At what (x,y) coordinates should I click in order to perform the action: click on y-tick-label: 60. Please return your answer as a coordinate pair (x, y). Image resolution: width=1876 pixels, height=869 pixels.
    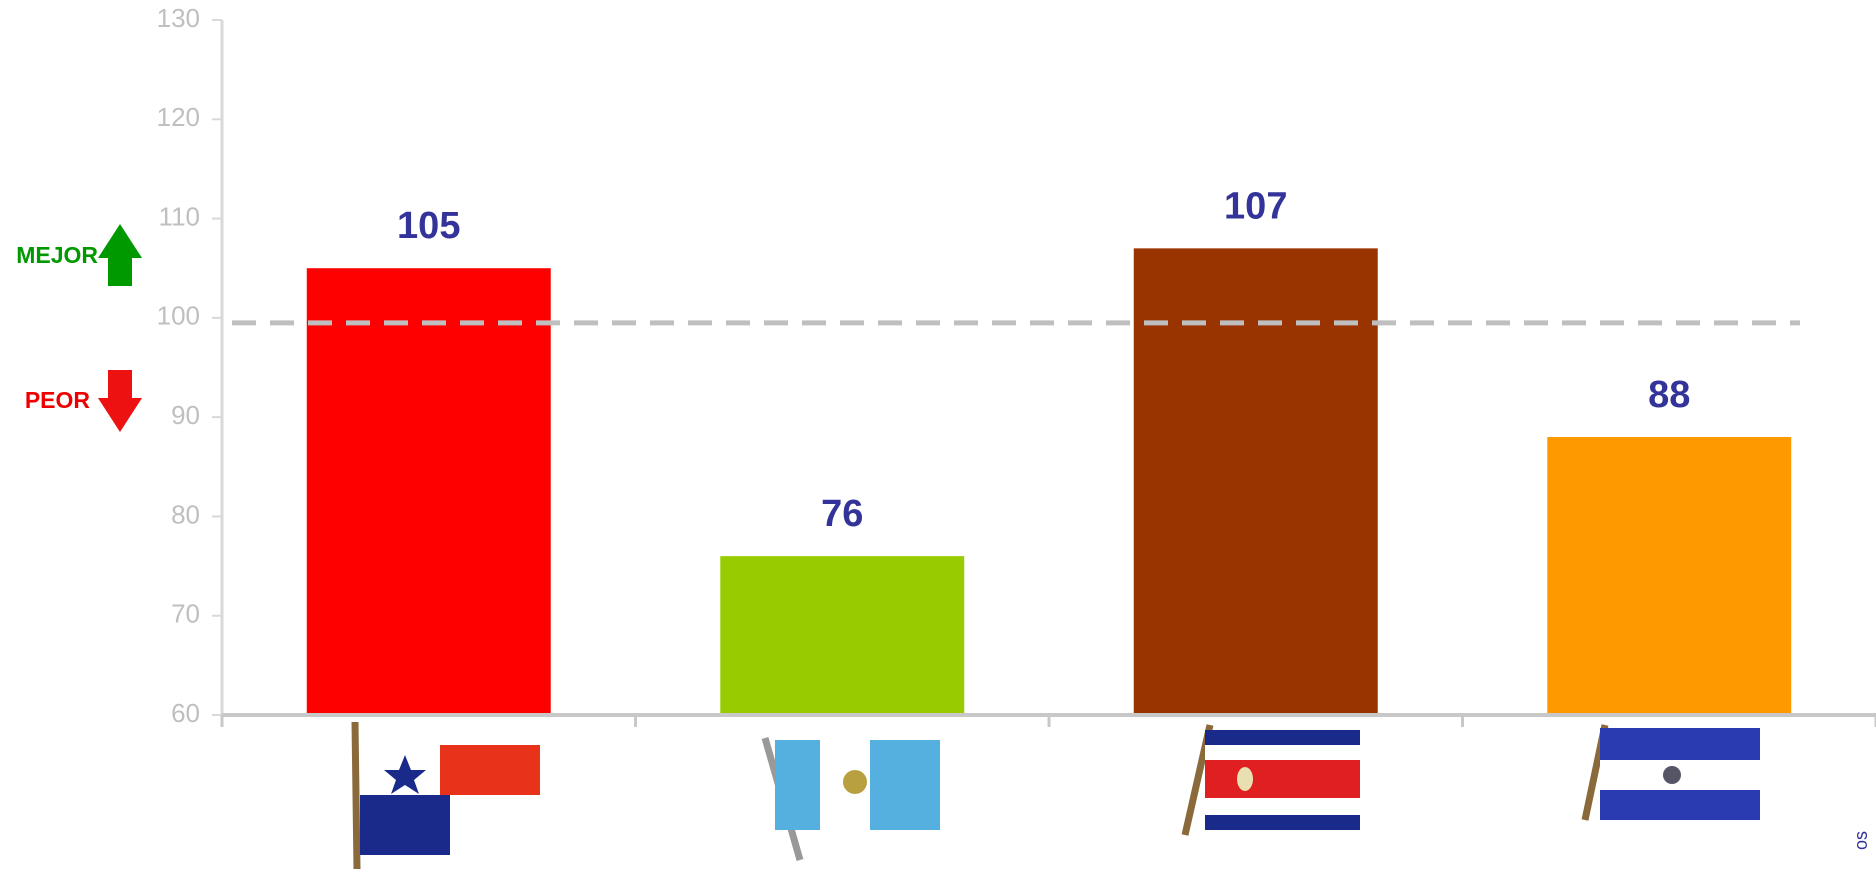
    Looking at the image, I should click on (185, 713).